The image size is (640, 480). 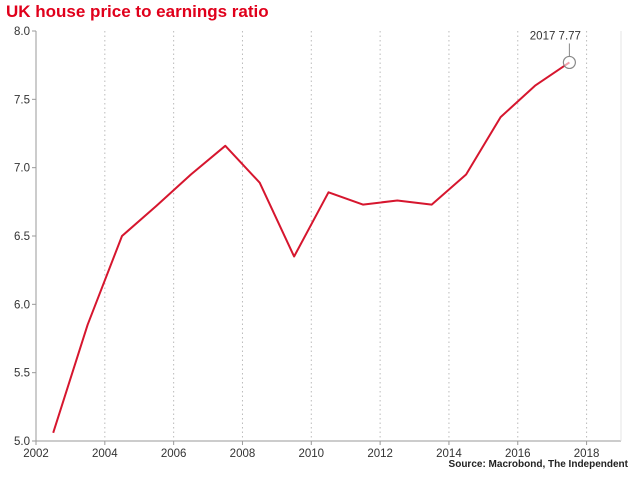 I want to click on x-tick-label: 2010, so click(x=311, y=454).